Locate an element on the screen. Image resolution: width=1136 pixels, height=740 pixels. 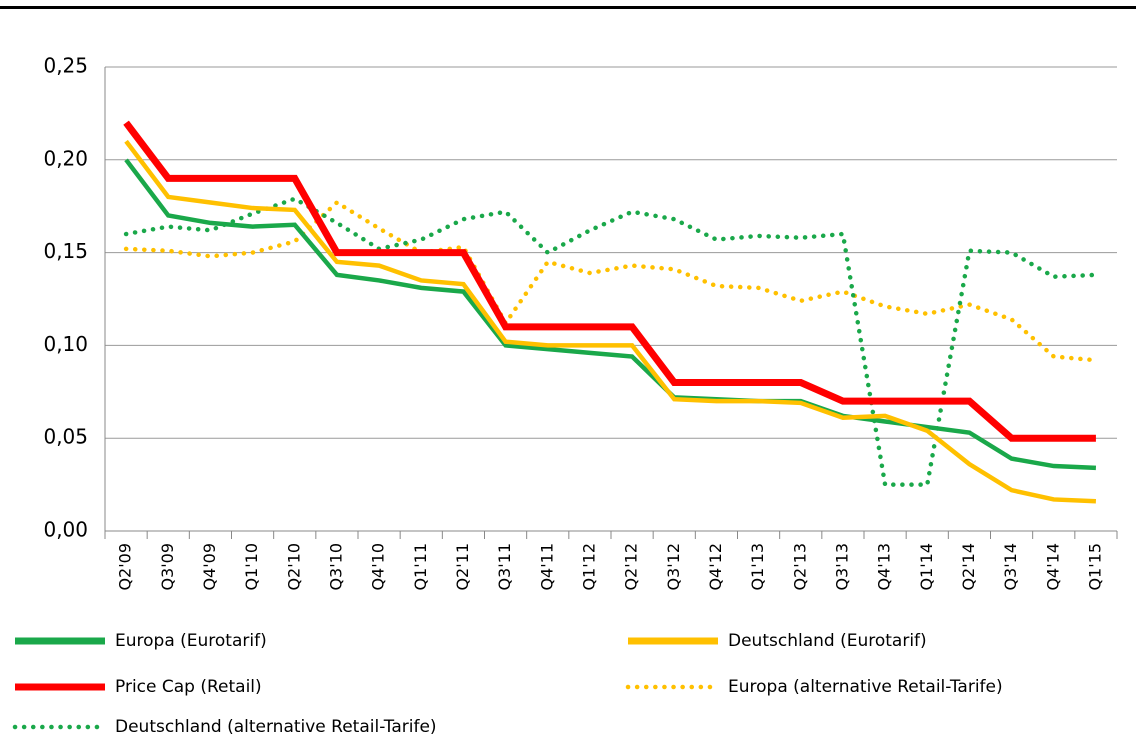
y-tick-label: 0,20 is located at coordinates (65, 158).